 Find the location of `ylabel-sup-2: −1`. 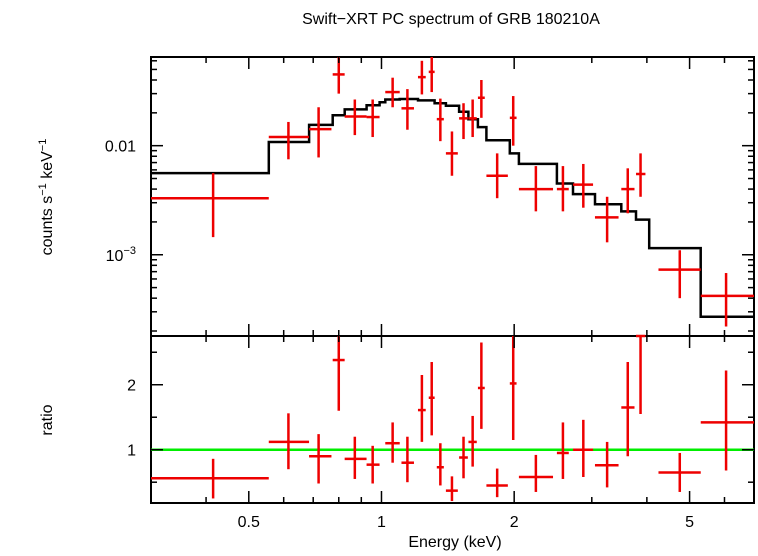

ylabel-sup-2: −1 is located at coordinates (43, 145).